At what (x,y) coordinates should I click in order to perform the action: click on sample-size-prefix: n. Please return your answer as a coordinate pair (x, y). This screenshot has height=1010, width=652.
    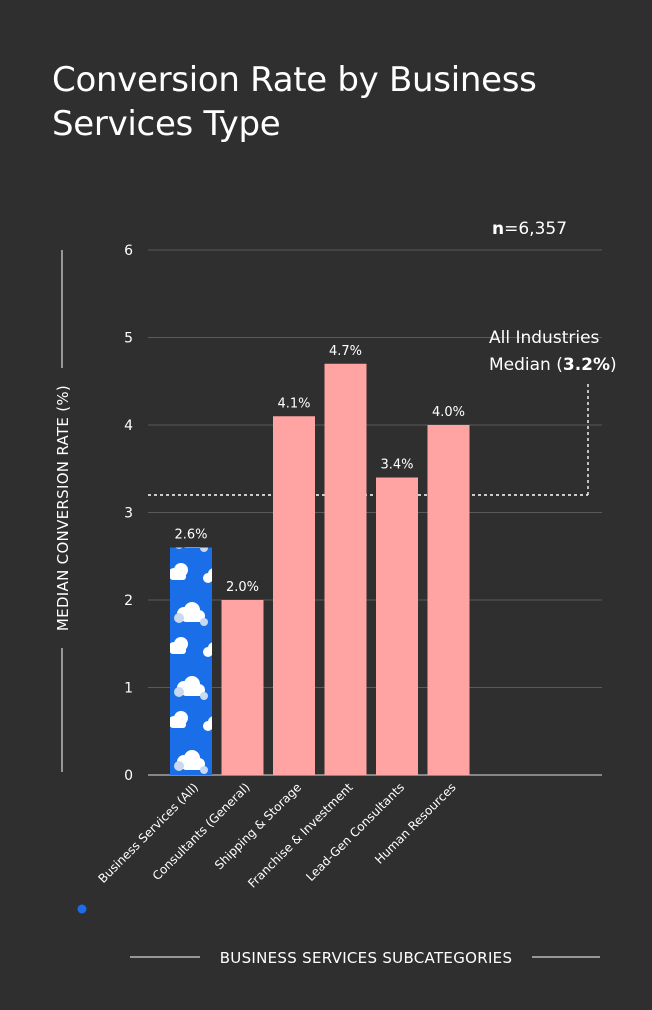
    Looking at the image, I should click on (498, 229).